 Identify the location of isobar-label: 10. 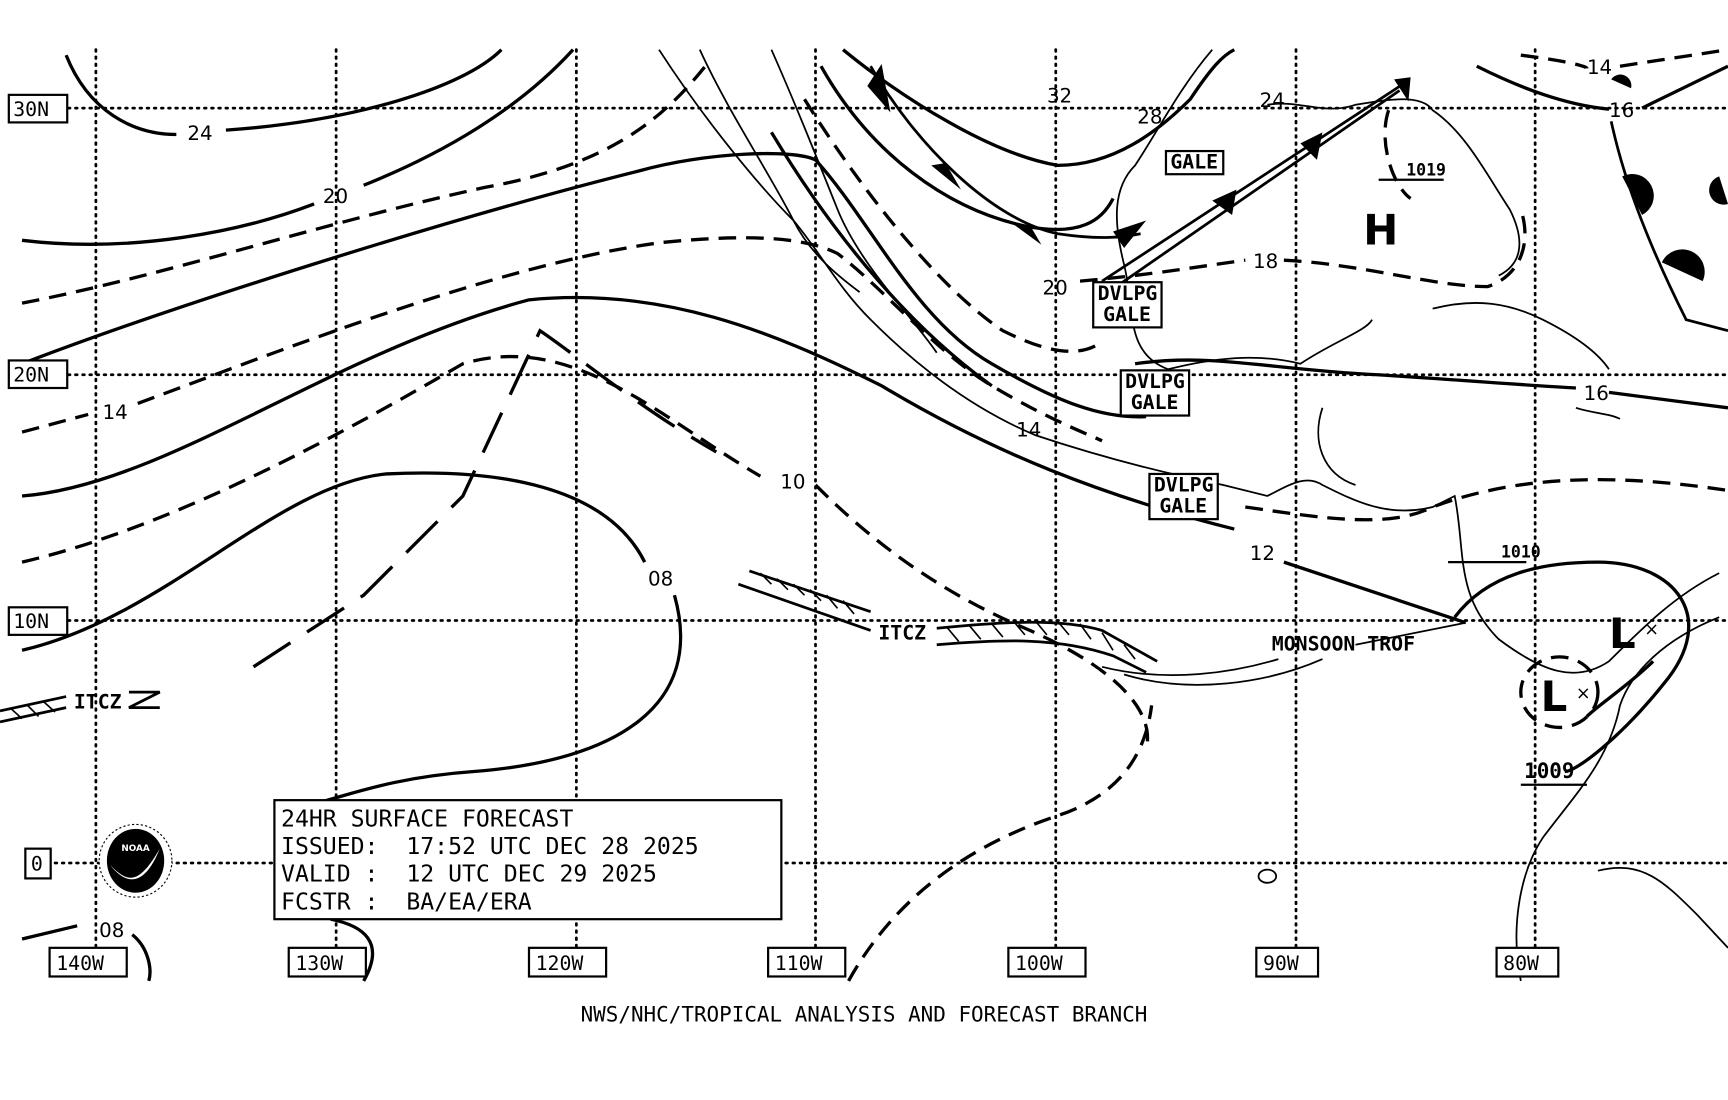
(792, 481).